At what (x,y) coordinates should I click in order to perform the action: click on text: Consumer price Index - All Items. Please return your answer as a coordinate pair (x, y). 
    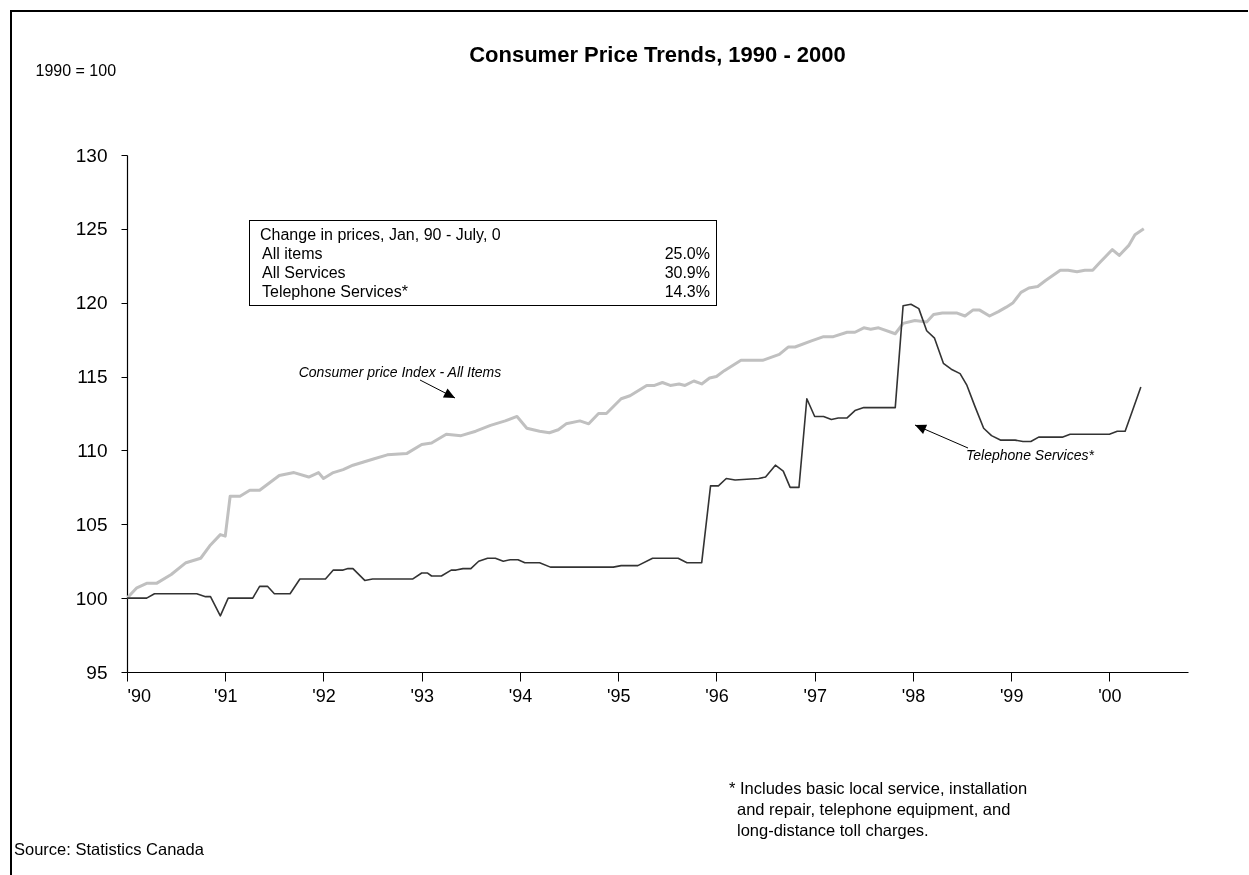
    Looking at the image, I should click on (400, 372).